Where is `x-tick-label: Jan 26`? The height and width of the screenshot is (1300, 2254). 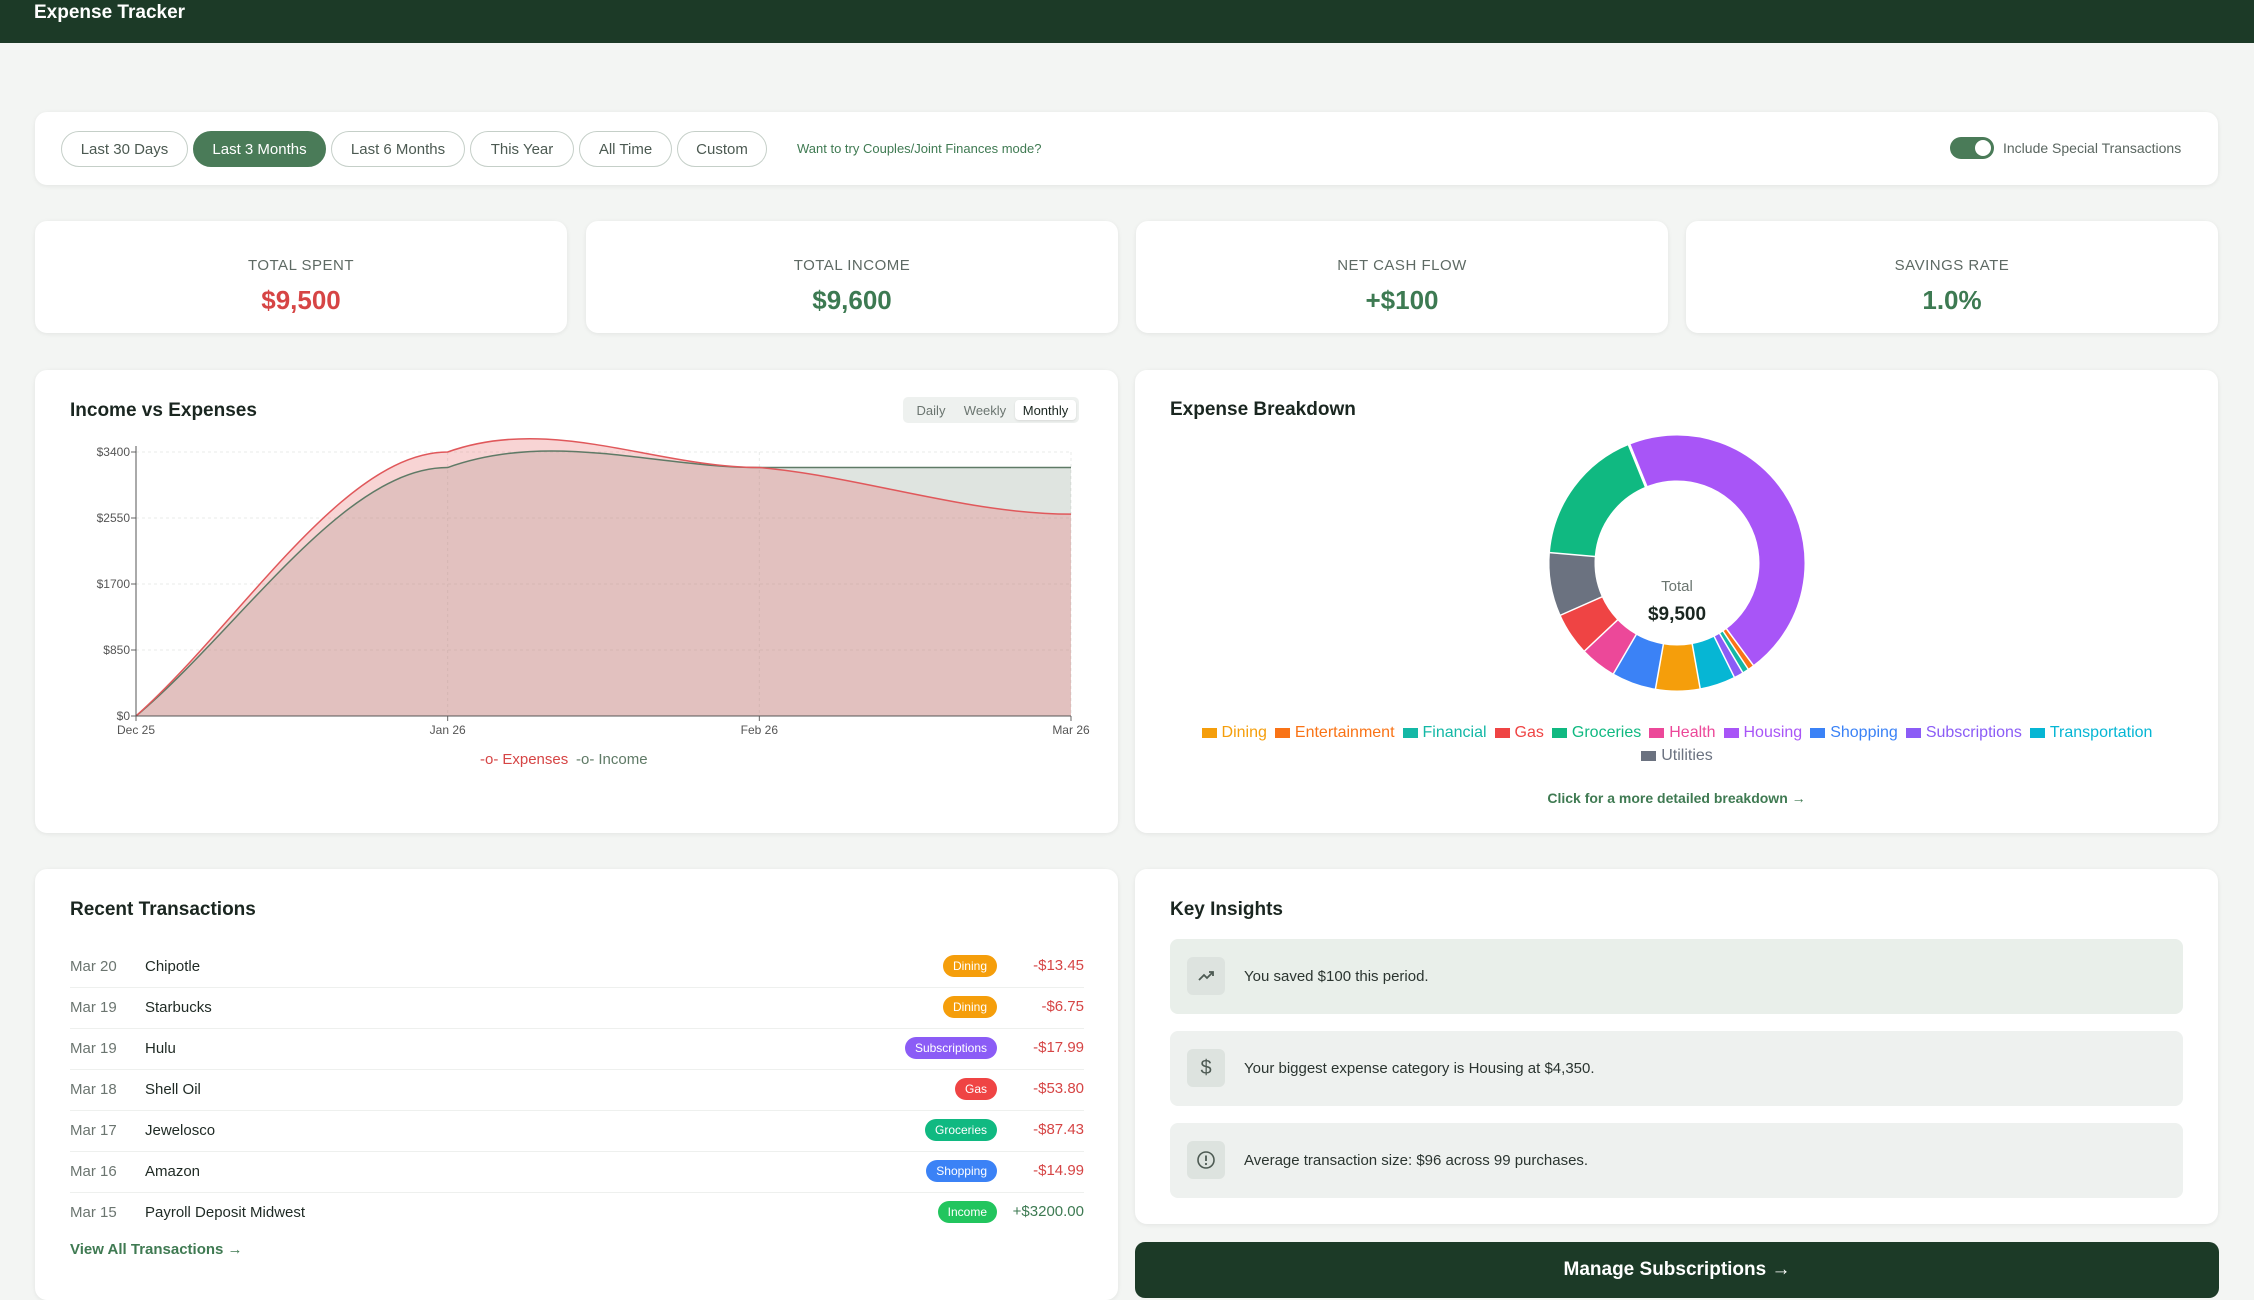
x-tick-label: Jan 26 is located at coordinates (448, 730).